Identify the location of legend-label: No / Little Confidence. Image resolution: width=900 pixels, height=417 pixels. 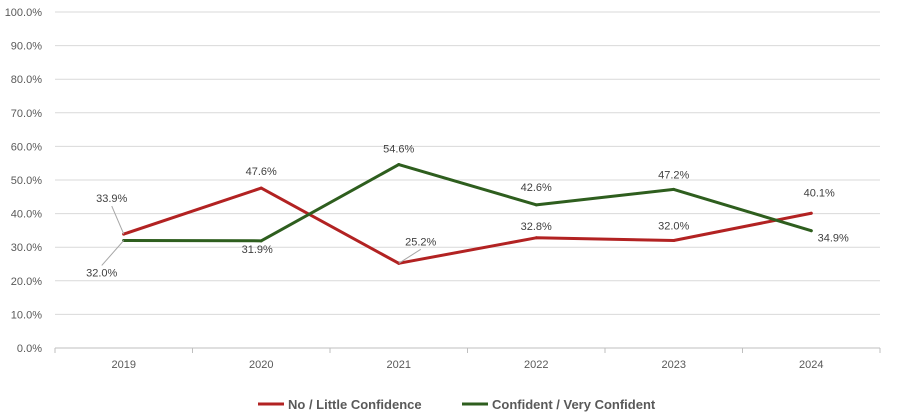
(355, 404).